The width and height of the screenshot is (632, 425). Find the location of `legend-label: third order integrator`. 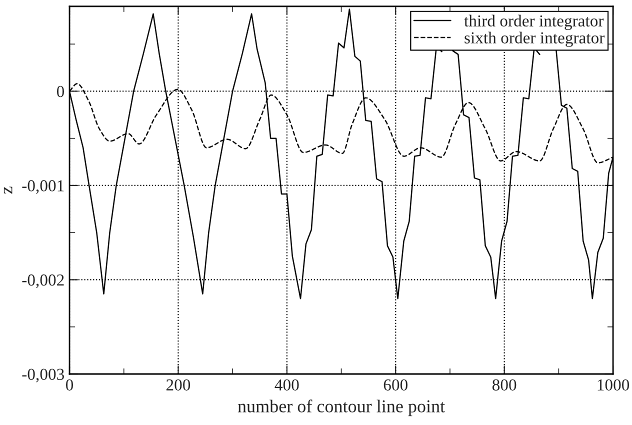

legend-label: third order integrator is located at coordinates (534, 22).